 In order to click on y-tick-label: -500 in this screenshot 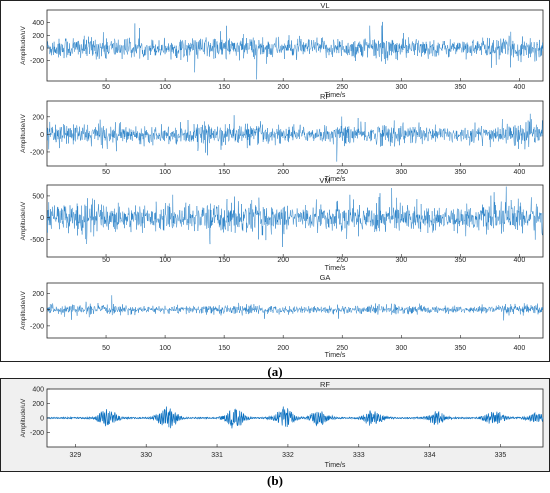, I will do `click(37, 240)`.